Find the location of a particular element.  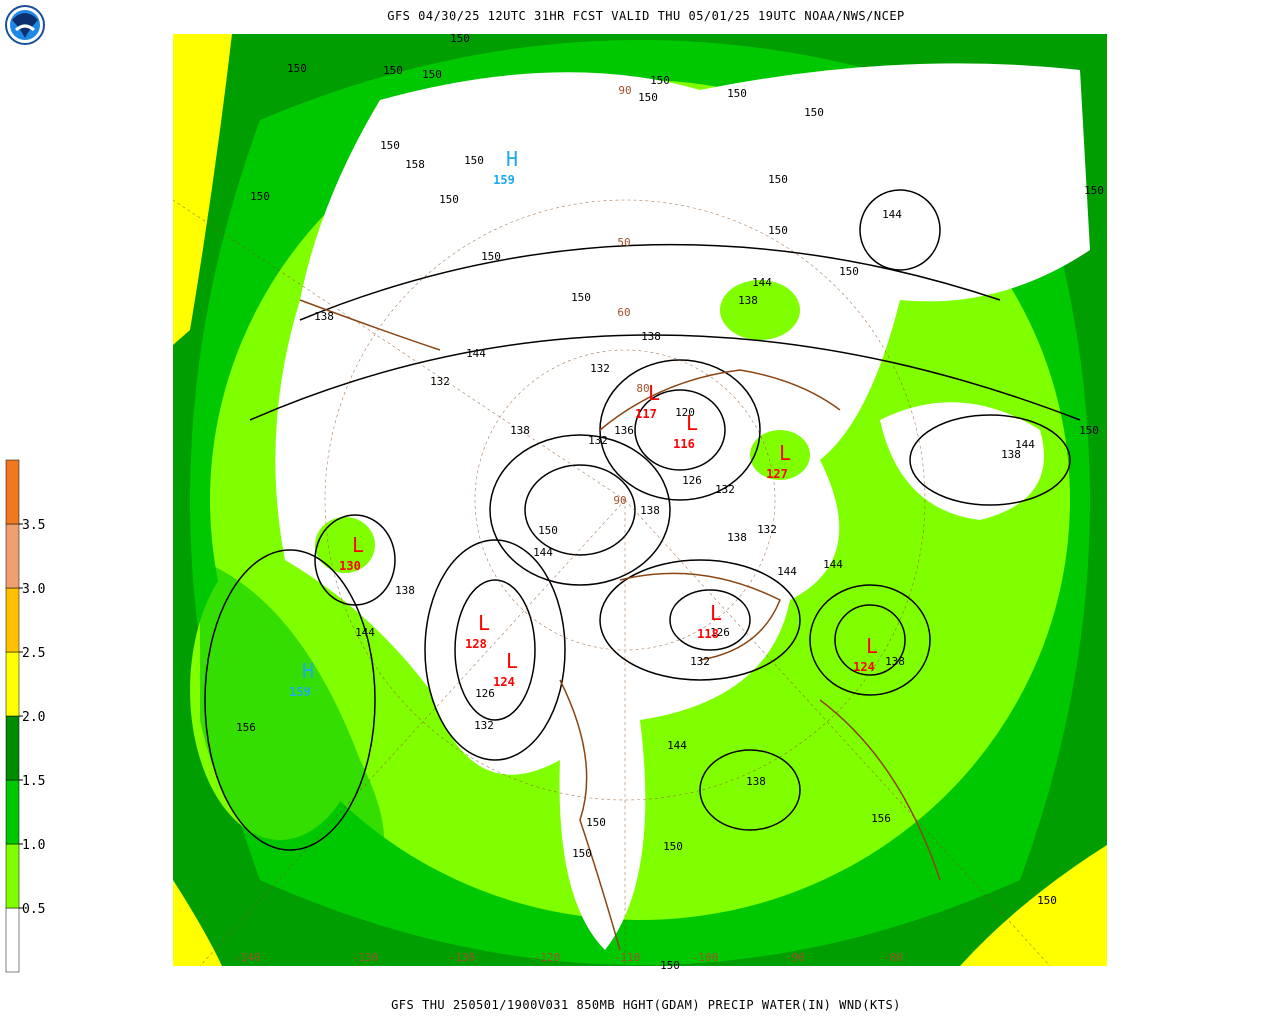

pressure-value: 118 is located at coordinates (708, 634).